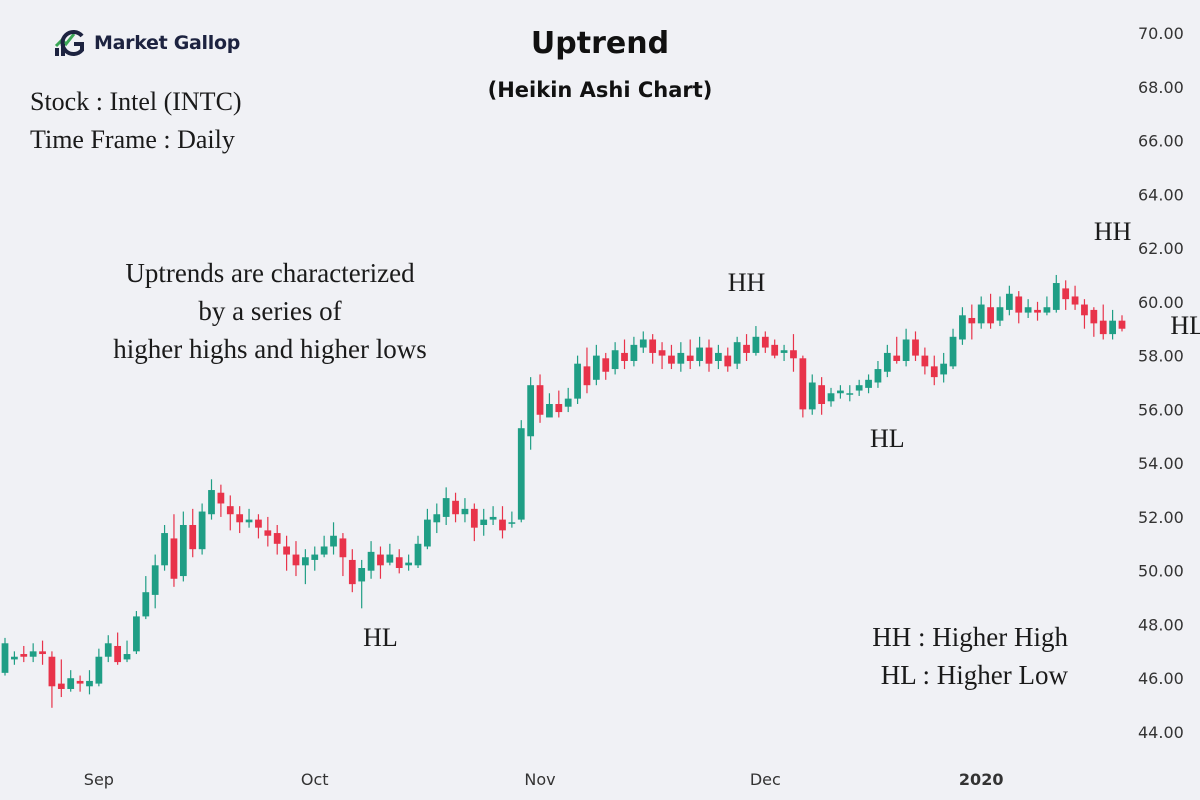  Describe the element at coordinates (974, 675) in the screenshot. I see `legend-hl: HL : Higher Low` at that location.